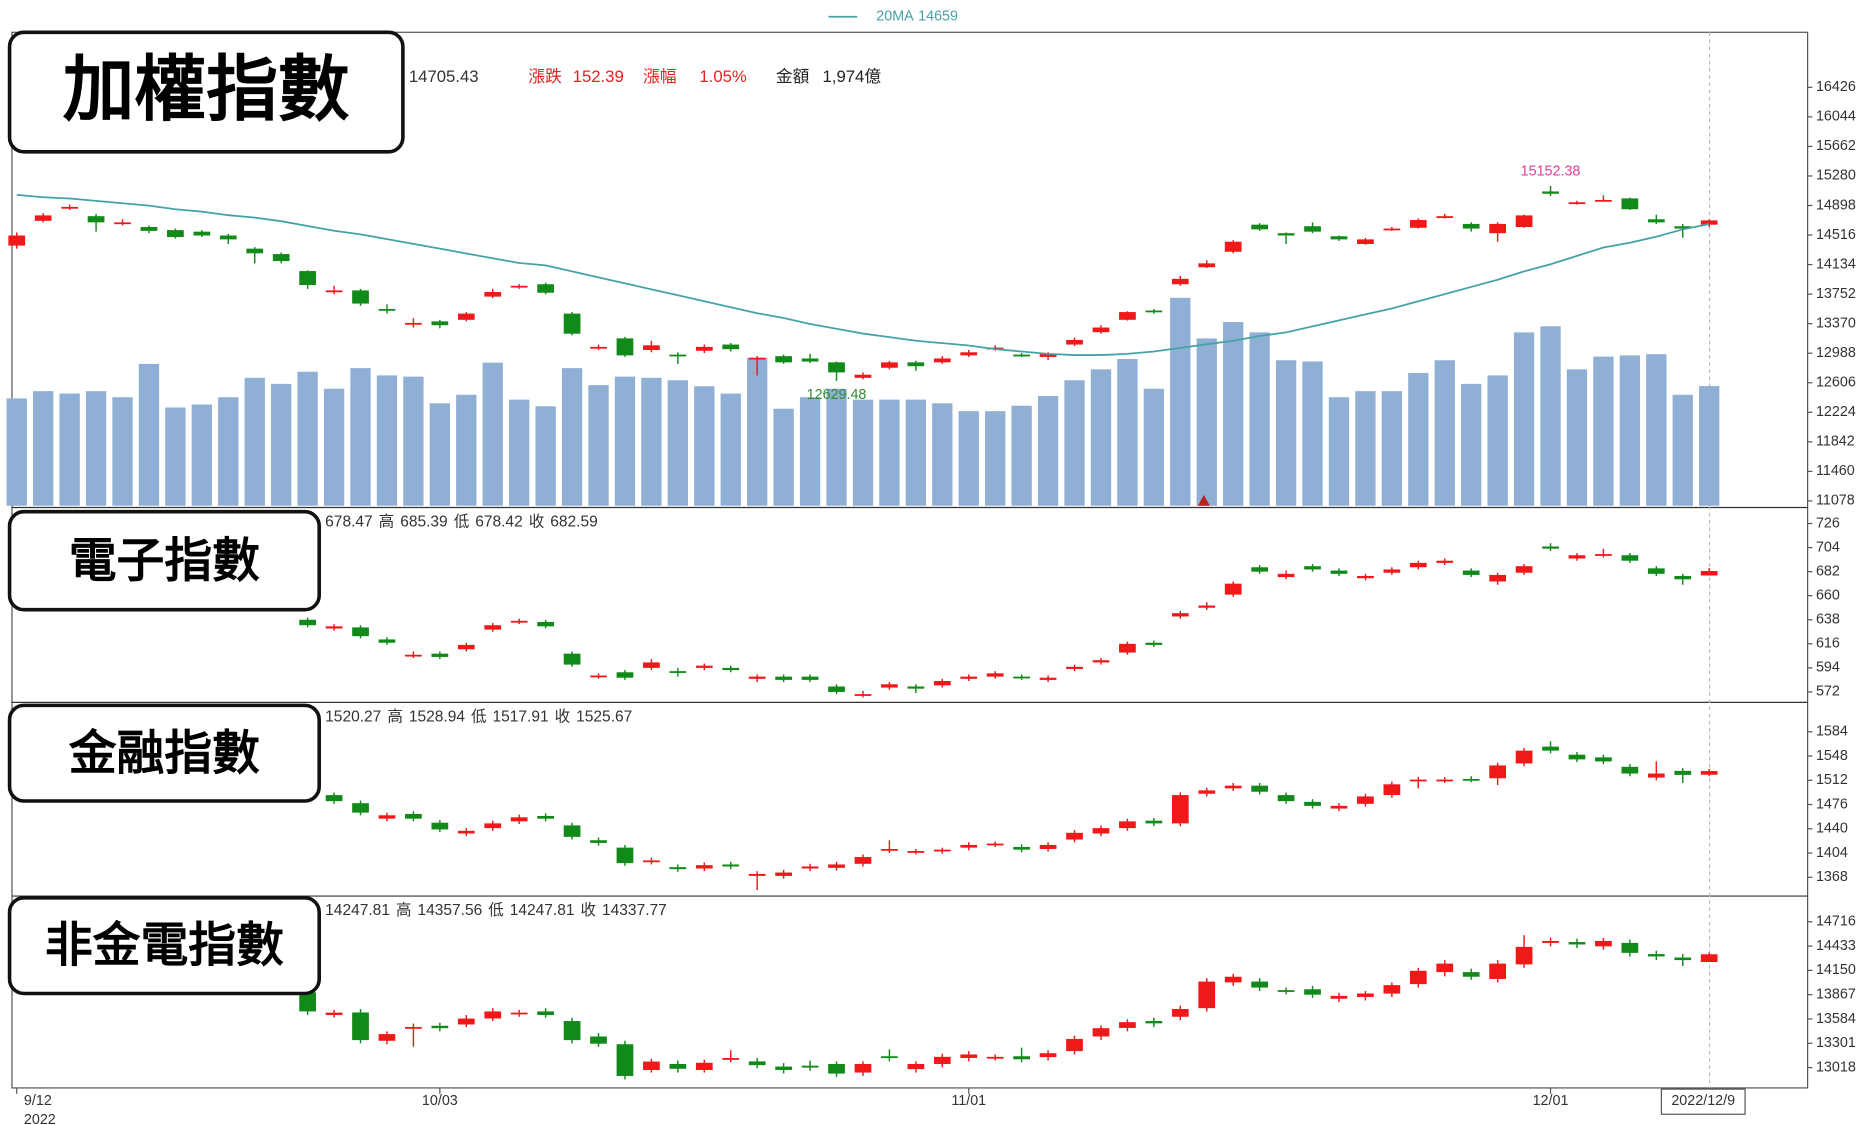 The image size is (1865, 1125). I want to click on marker-triangle, so click(1203, 500).